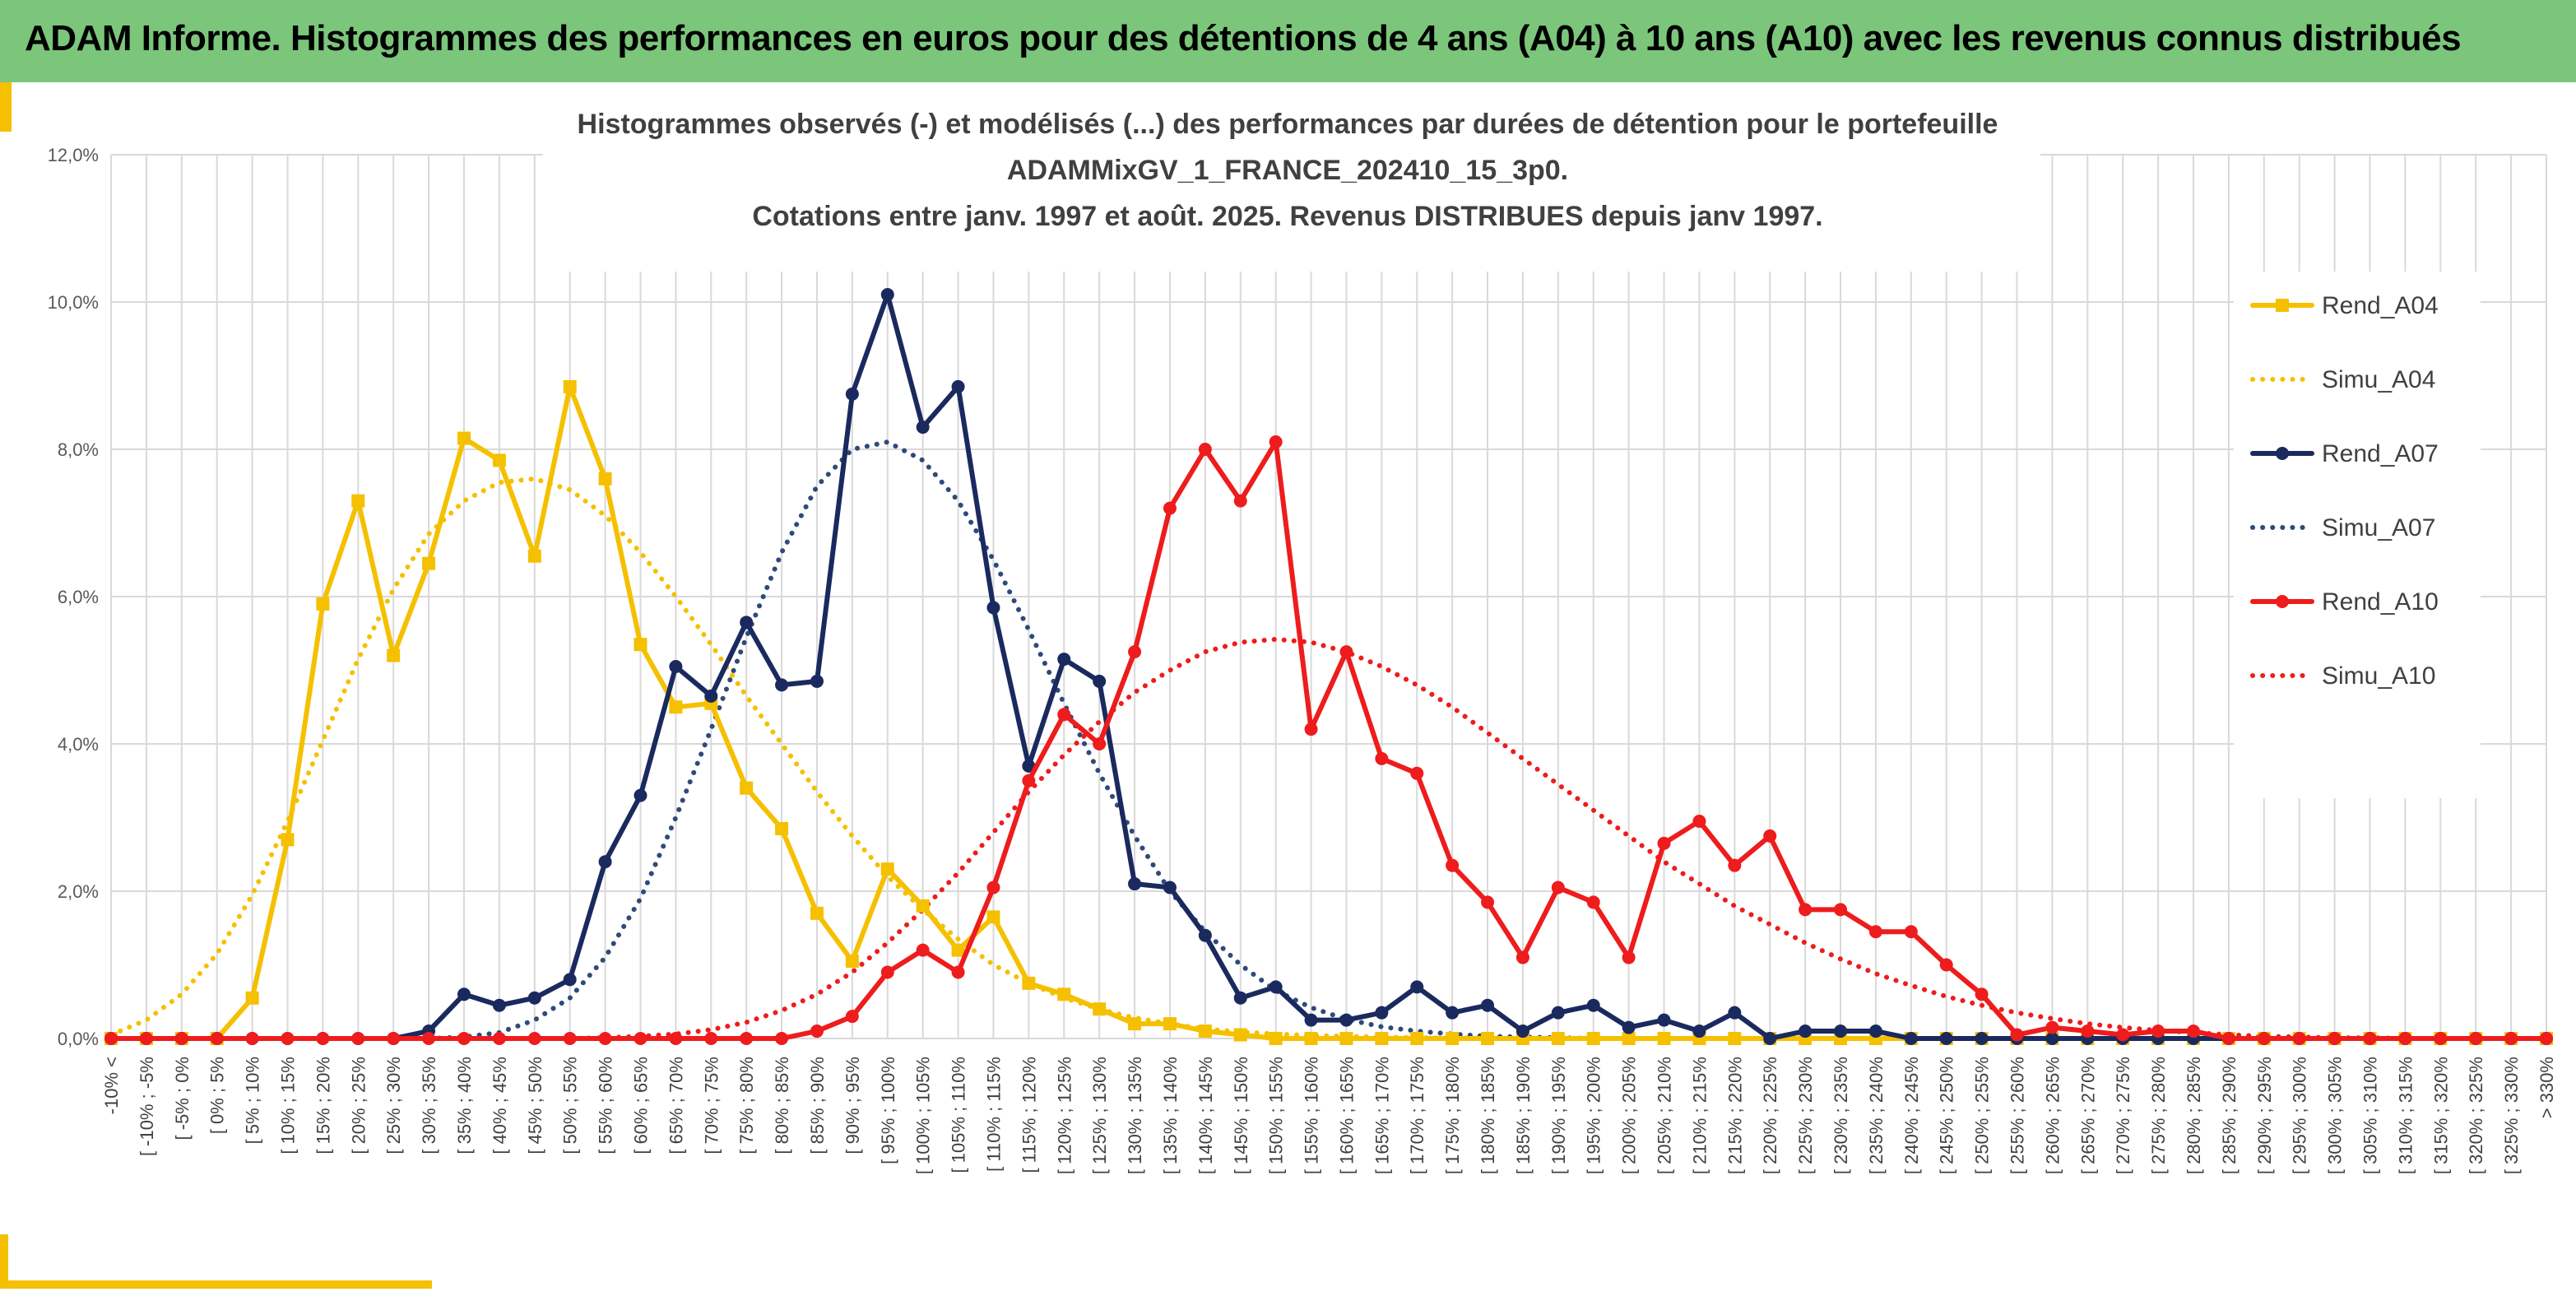  What do you see at coordinates (2380, 305) in the screenshot?
I see `legend-label: Rend_A04` at bounding box center [2380, 305].